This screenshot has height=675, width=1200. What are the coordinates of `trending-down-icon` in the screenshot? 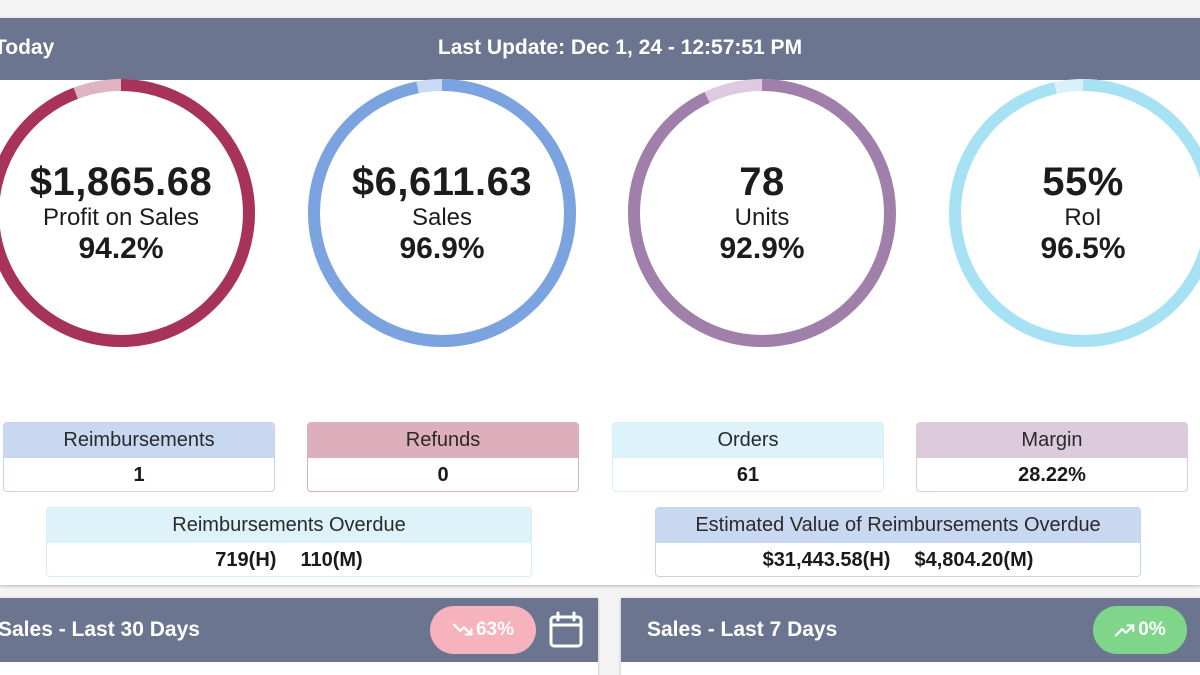 It's located at (462, 629).